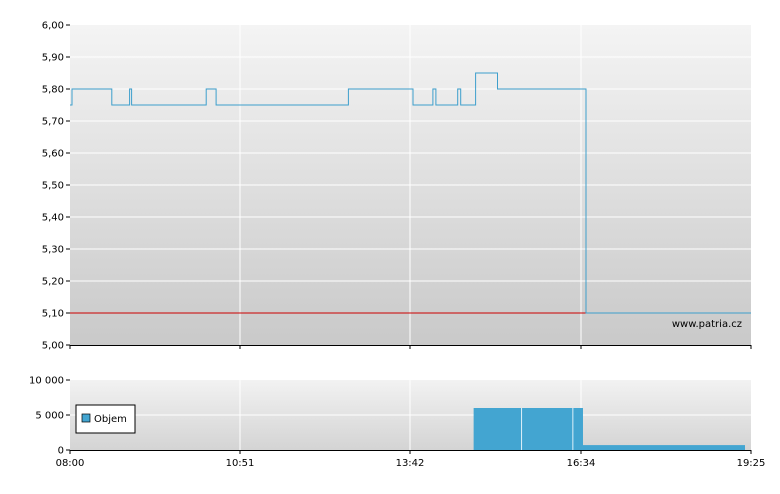 The image size is (780, 494). Describe the element at coordinates (53, 250) in the screenshot. I see `price-y-tick-label: 5,30` at that location.